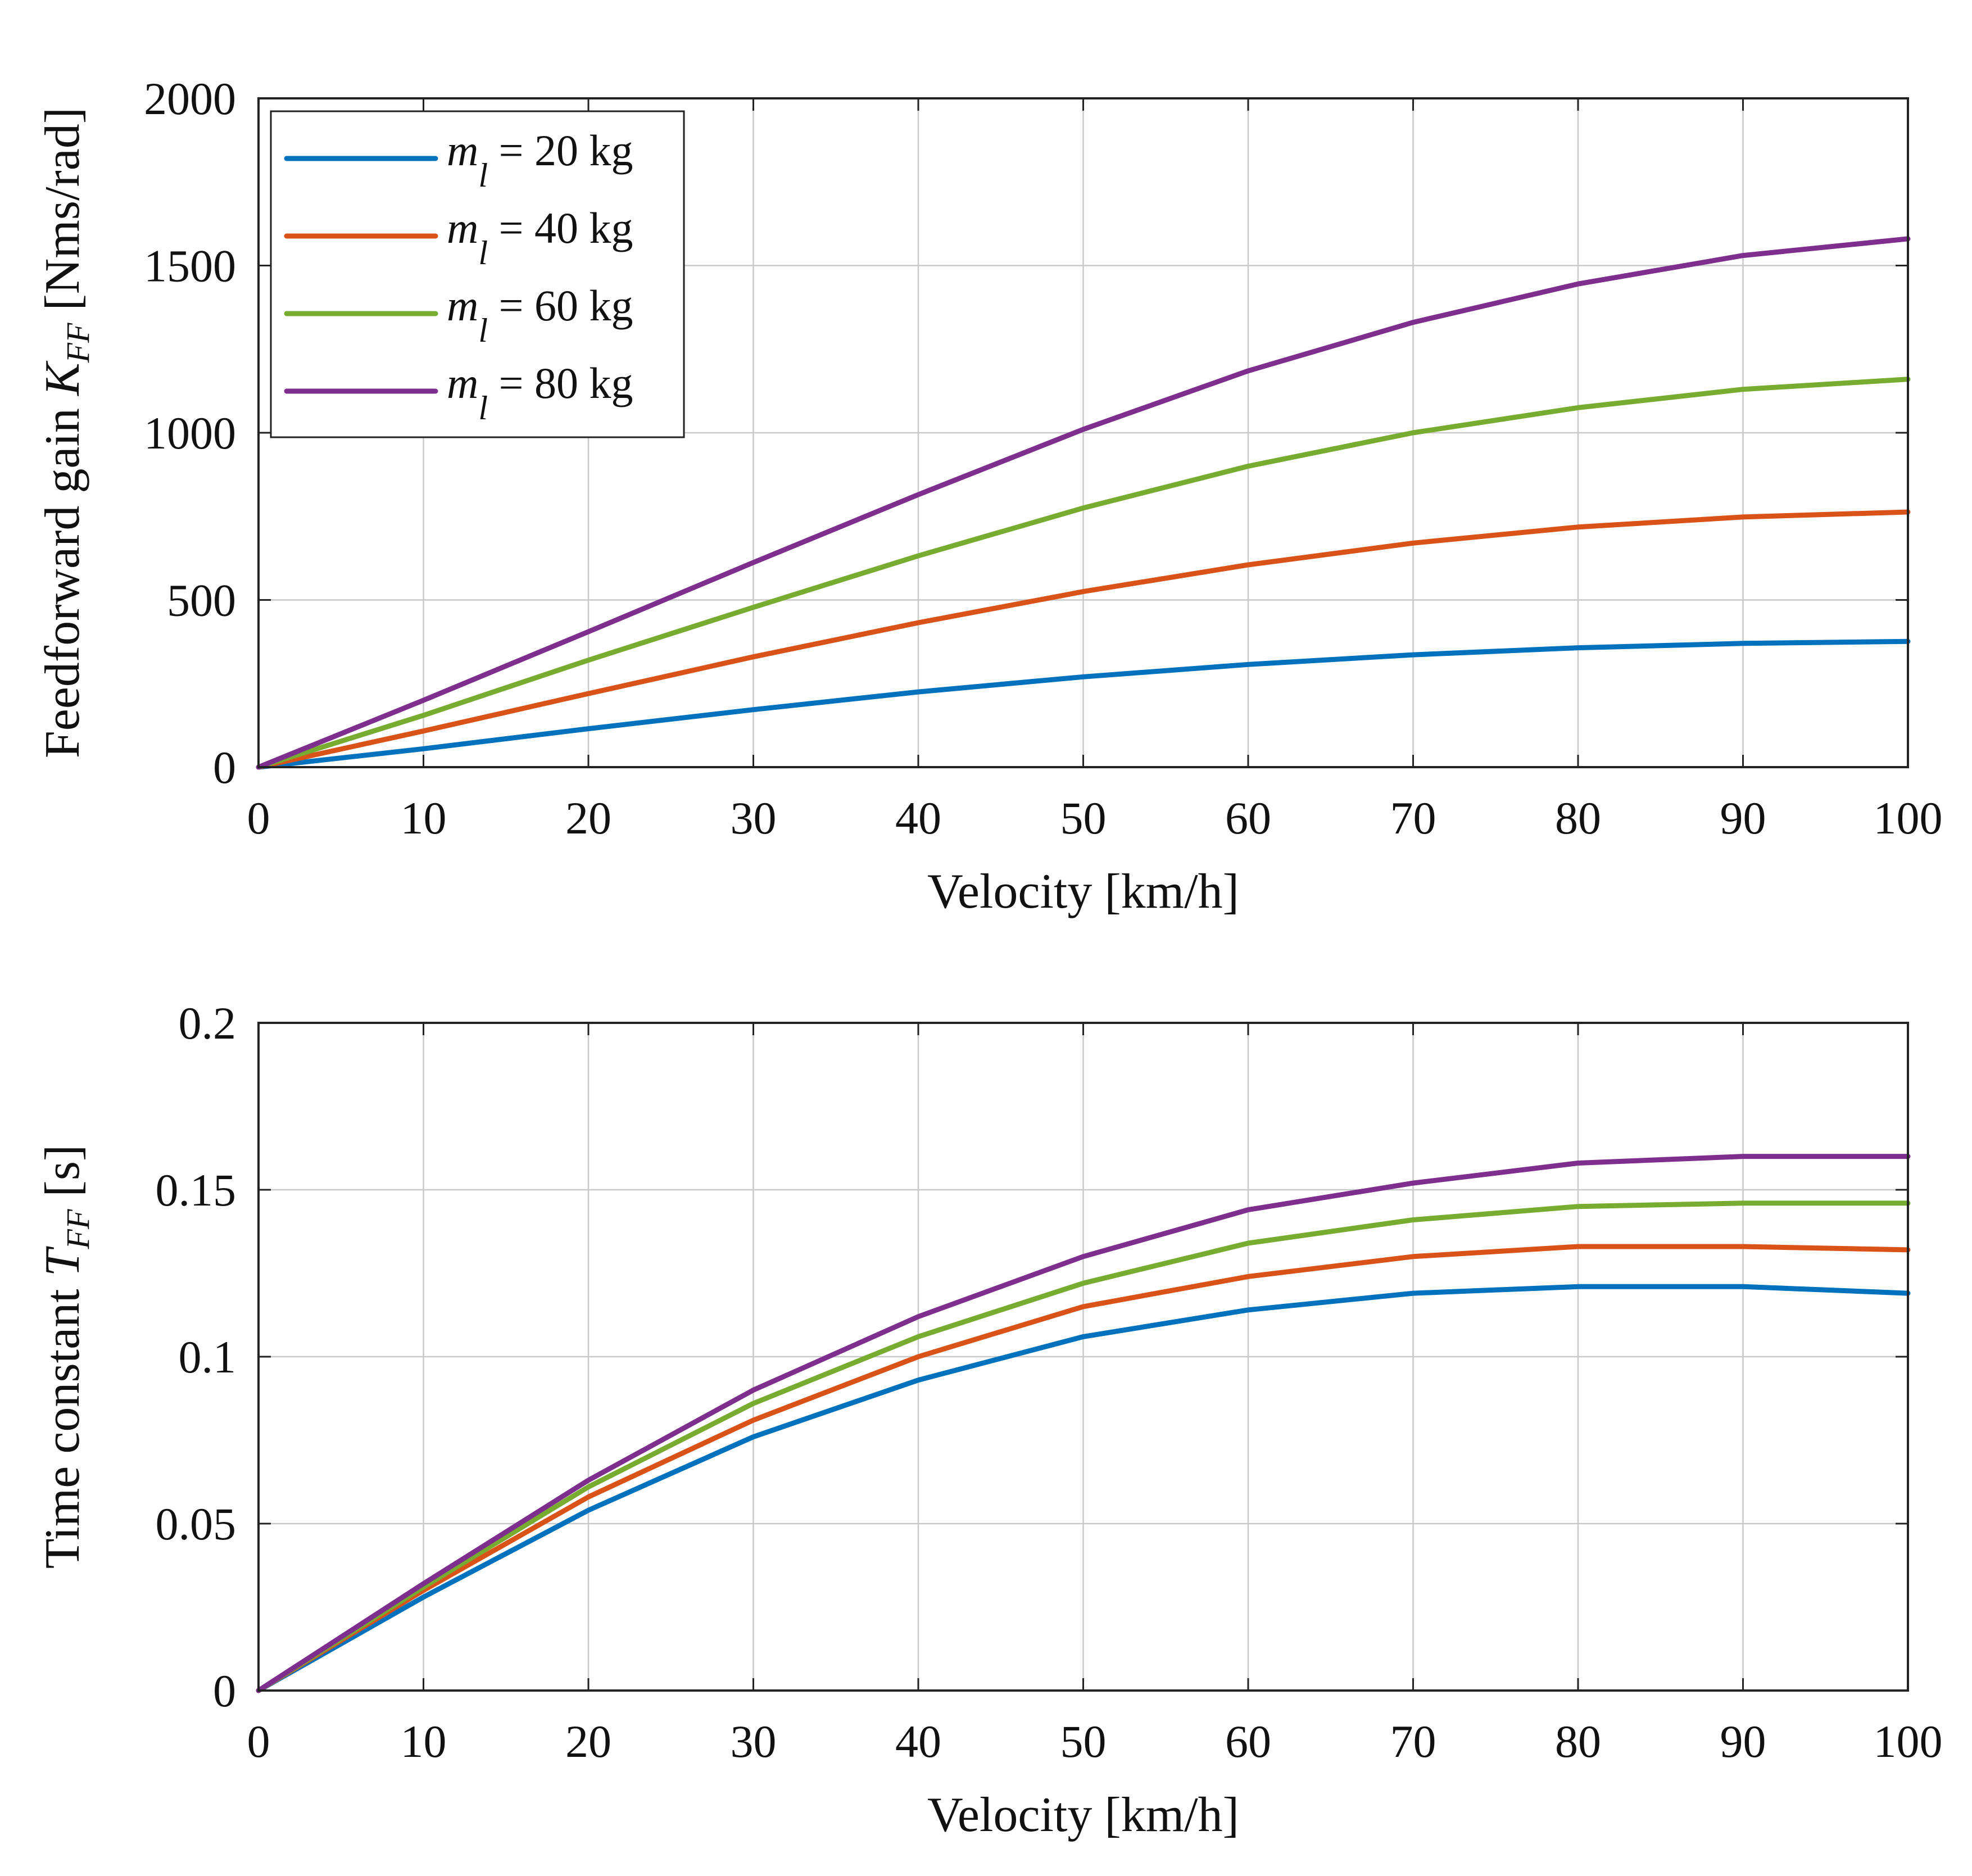 The width and height of the screenshot is (1972, 1876). I want to click on y-axis-label-symbol: K, so click(62, 378).